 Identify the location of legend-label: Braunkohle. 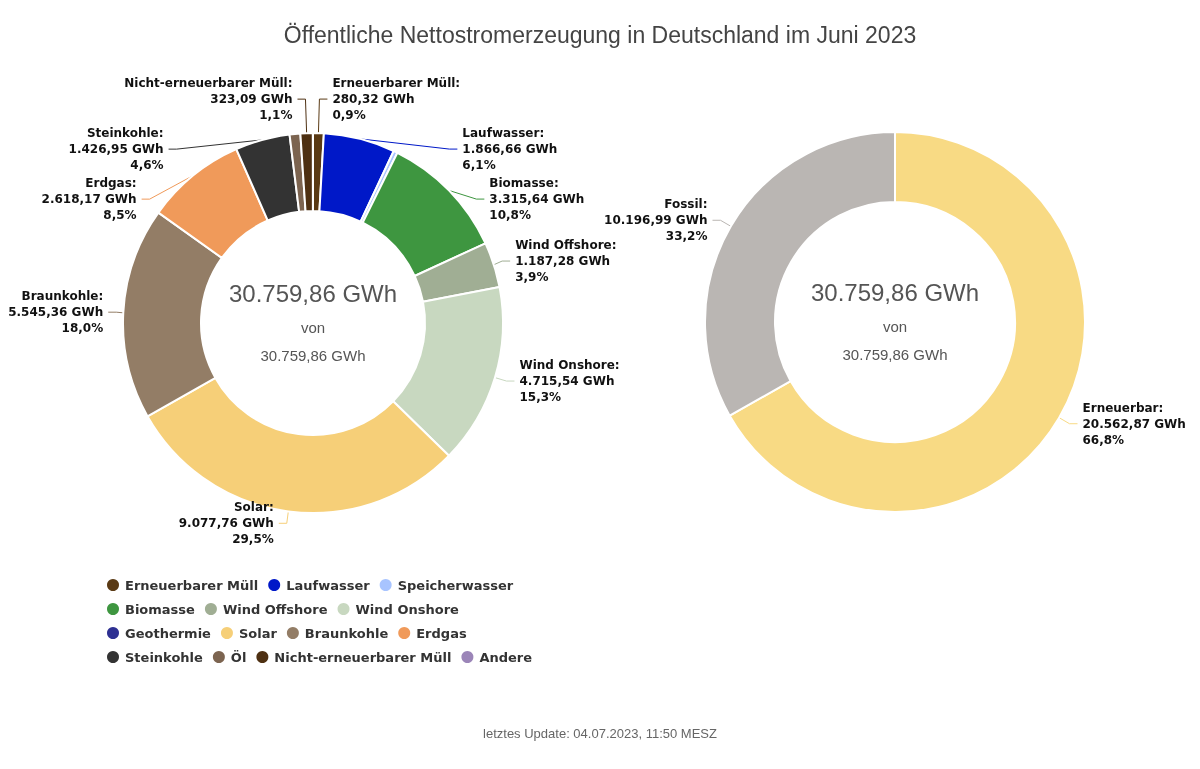
(346, 633).